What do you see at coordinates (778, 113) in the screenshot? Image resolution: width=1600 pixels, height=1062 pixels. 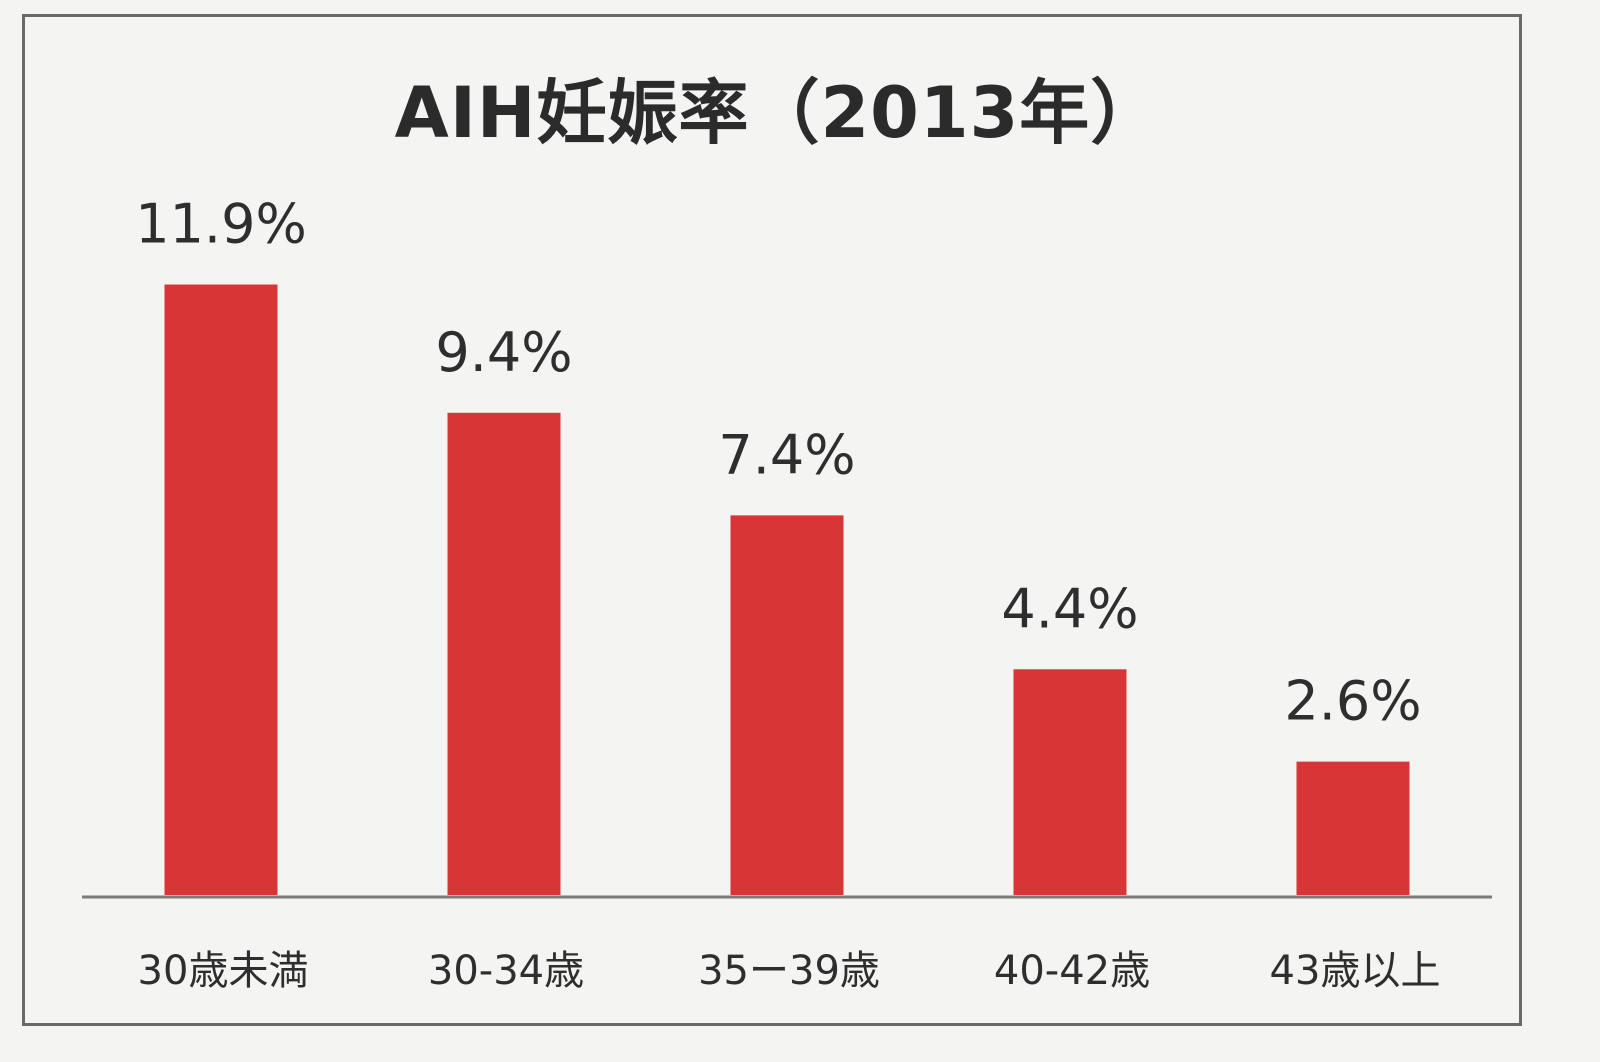 I see `chart-title: AIH妊娠率（2013年）` at bounding box center [778, 113].